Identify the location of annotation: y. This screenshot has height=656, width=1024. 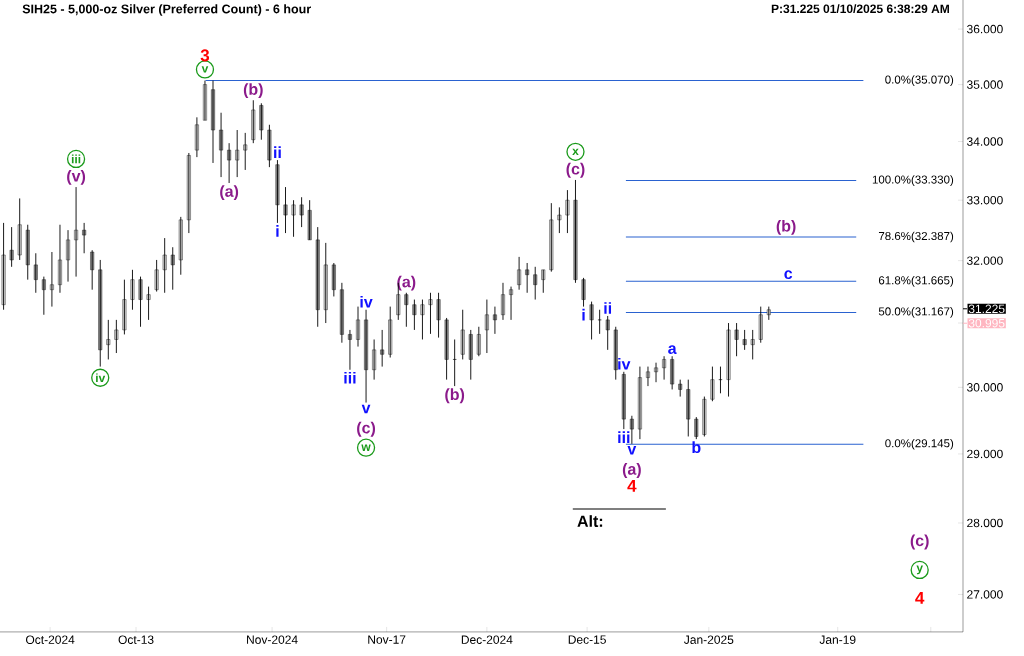
(919, 570).